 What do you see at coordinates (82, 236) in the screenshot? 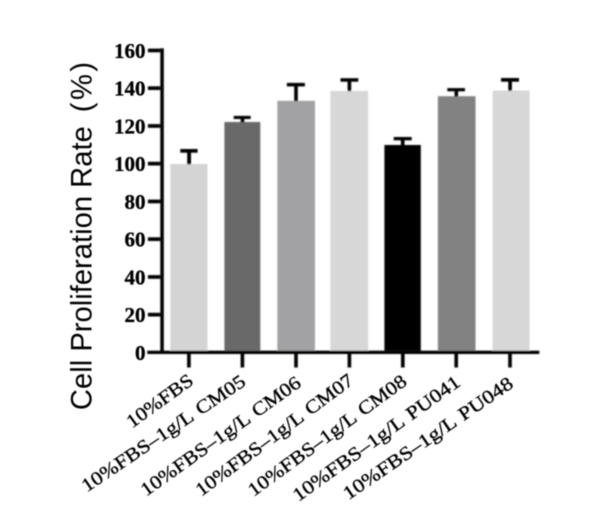
I see `svg-text: Cell Proliferation Rate ( % )` at bounding box center [82, 236].